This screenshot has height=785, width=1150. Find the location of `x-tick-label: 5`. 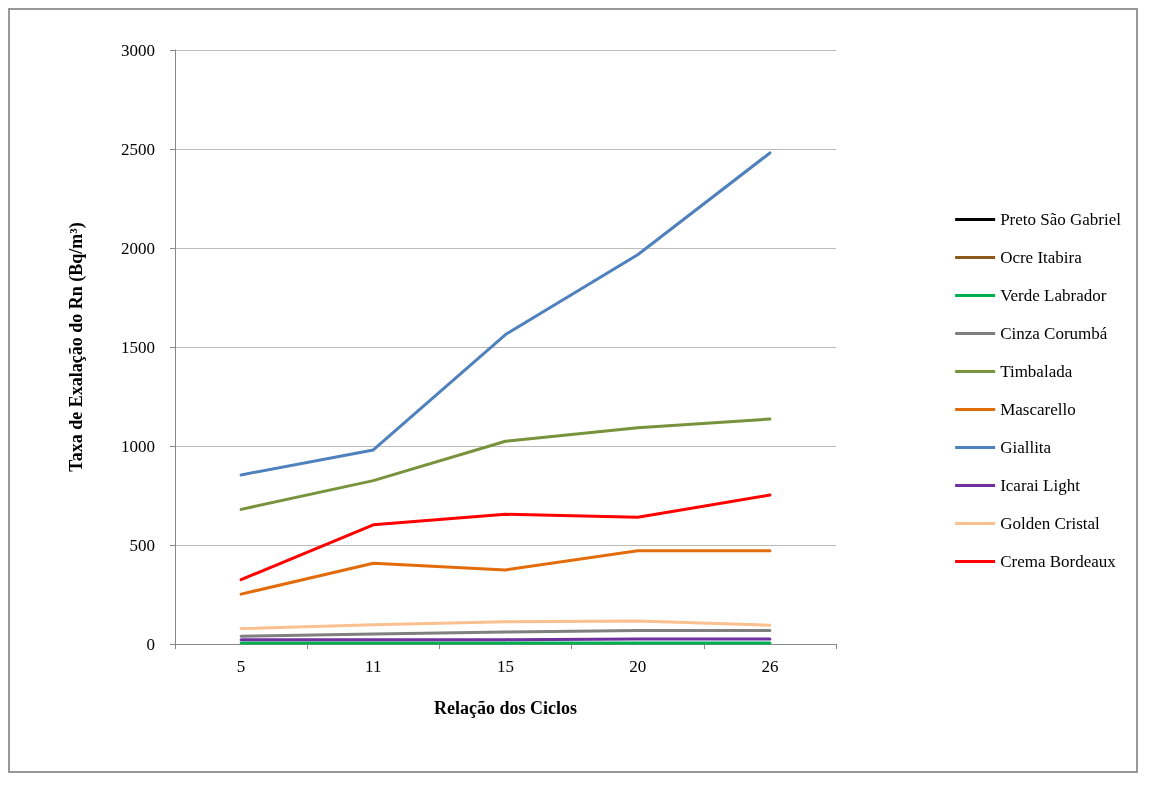

x-tick-label: 5 is located at coordinates (241, 666).